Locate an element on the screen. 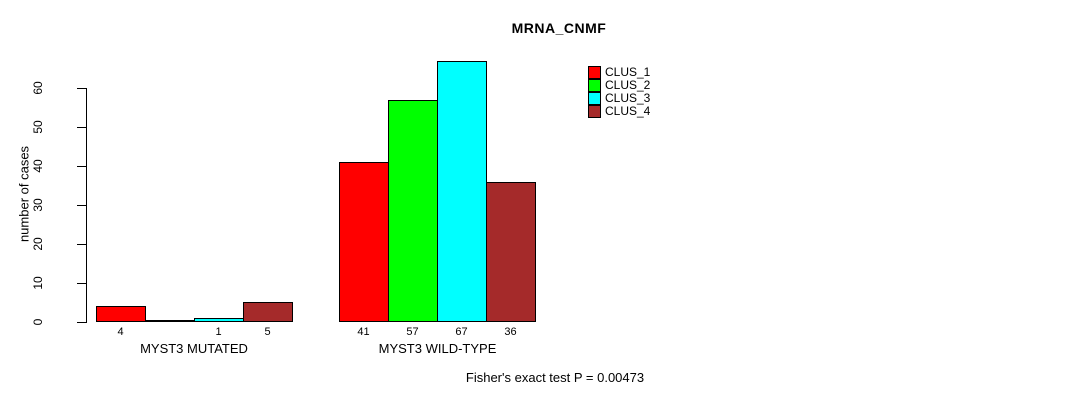 This screenshot has width=1090, height=400. bar-clus_3-group2 is located at coordinates (462, 191).